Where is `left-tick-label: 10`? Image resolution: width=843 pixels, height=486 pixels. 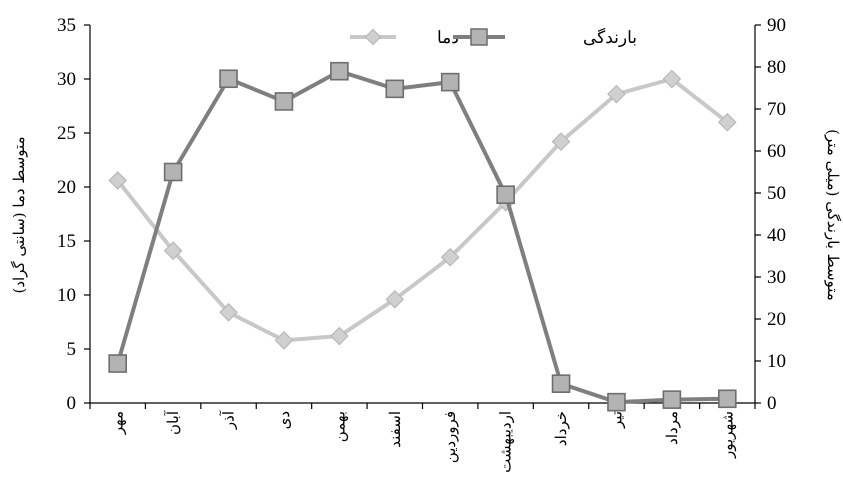 left-tick-label: 10 is located at coordinates (66, 295).